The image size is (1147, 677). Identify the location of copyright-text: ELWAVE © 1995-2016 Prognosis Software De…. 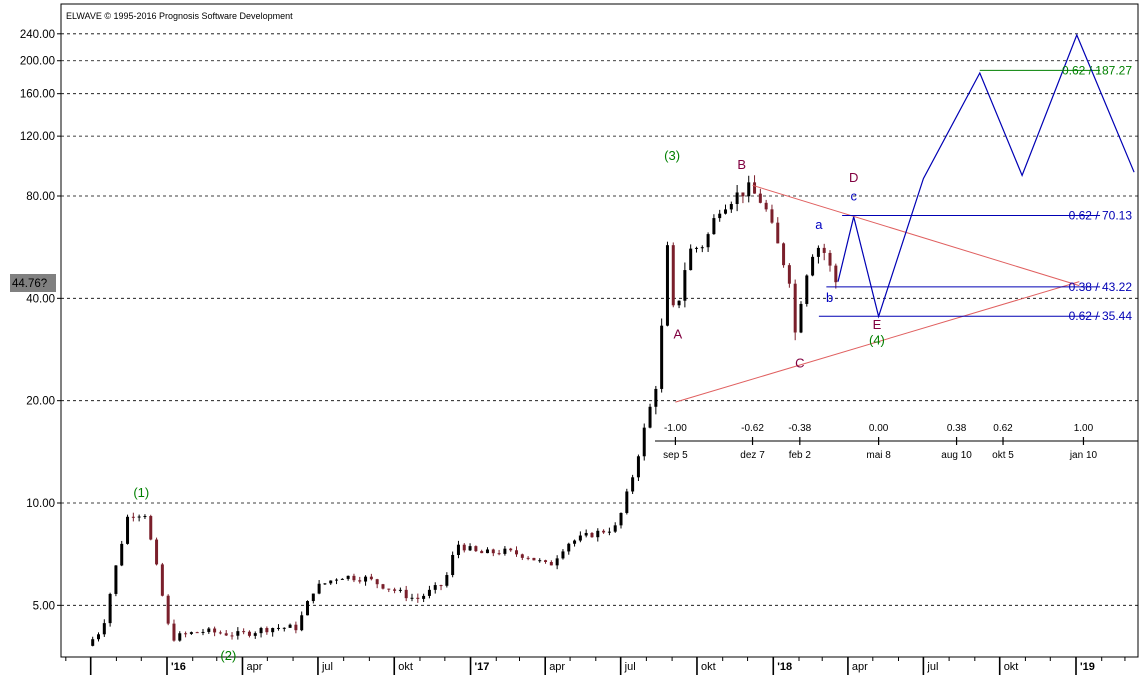
(179, 16).